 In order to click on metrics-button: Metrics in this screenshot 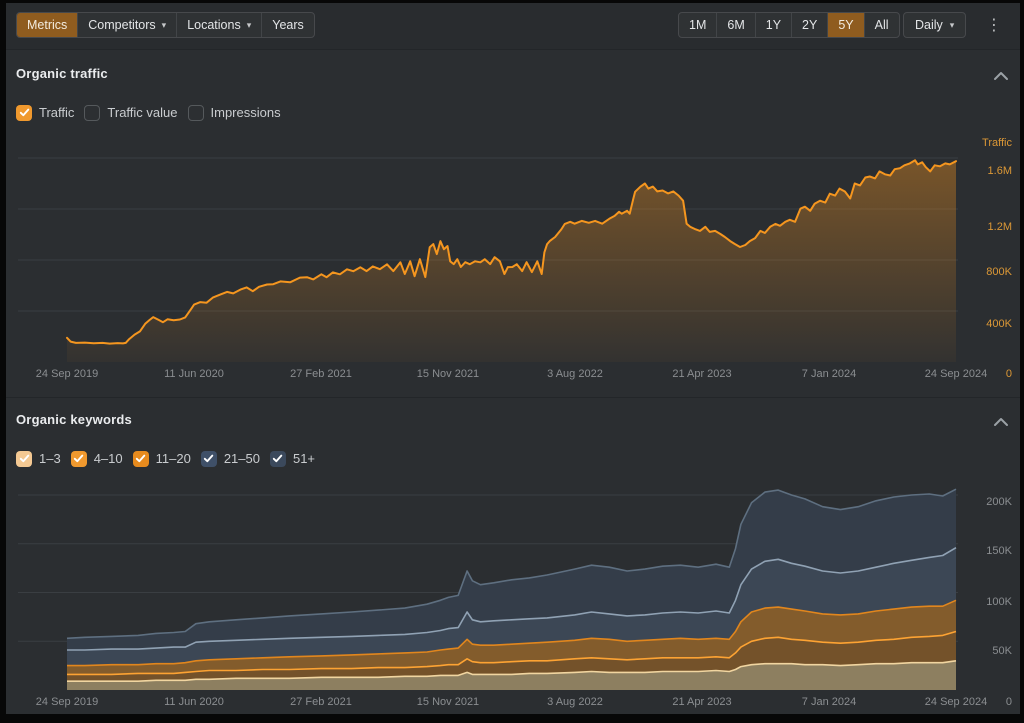, I will do `click(47, 25)`.